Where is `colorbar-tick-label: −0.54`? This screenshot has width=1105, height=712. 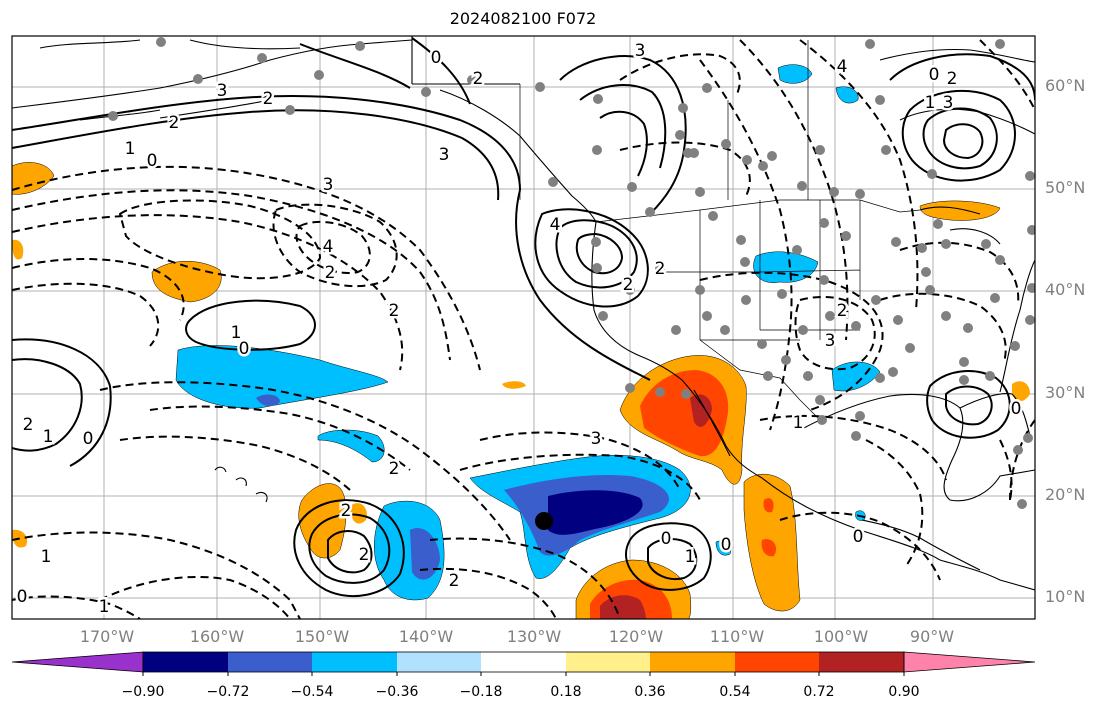 colorbar-tick-label: −0.54 is located at coordinates (312, 692).